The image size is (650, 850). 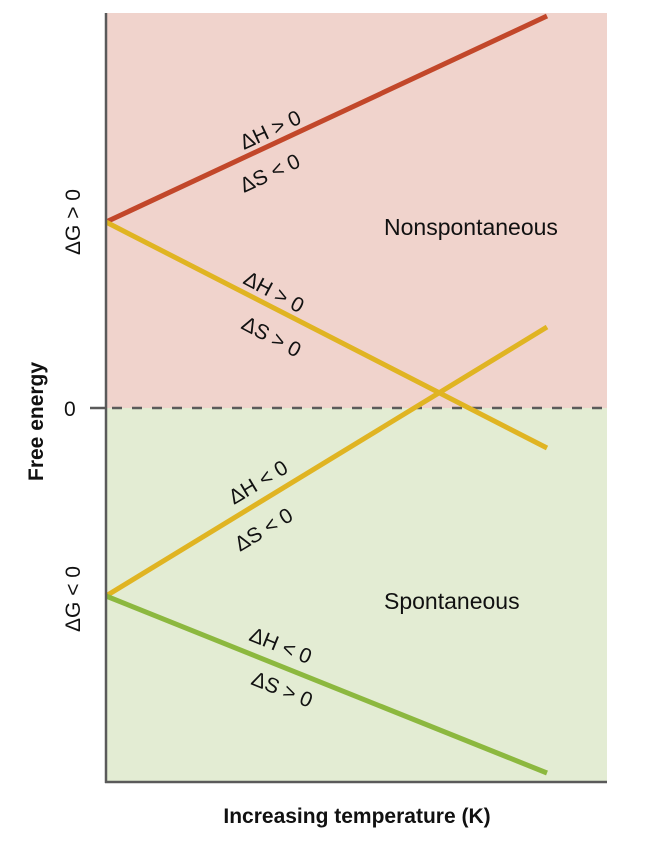 I want to click on y-axis-title: Free energy, so click(x=36, y=421).